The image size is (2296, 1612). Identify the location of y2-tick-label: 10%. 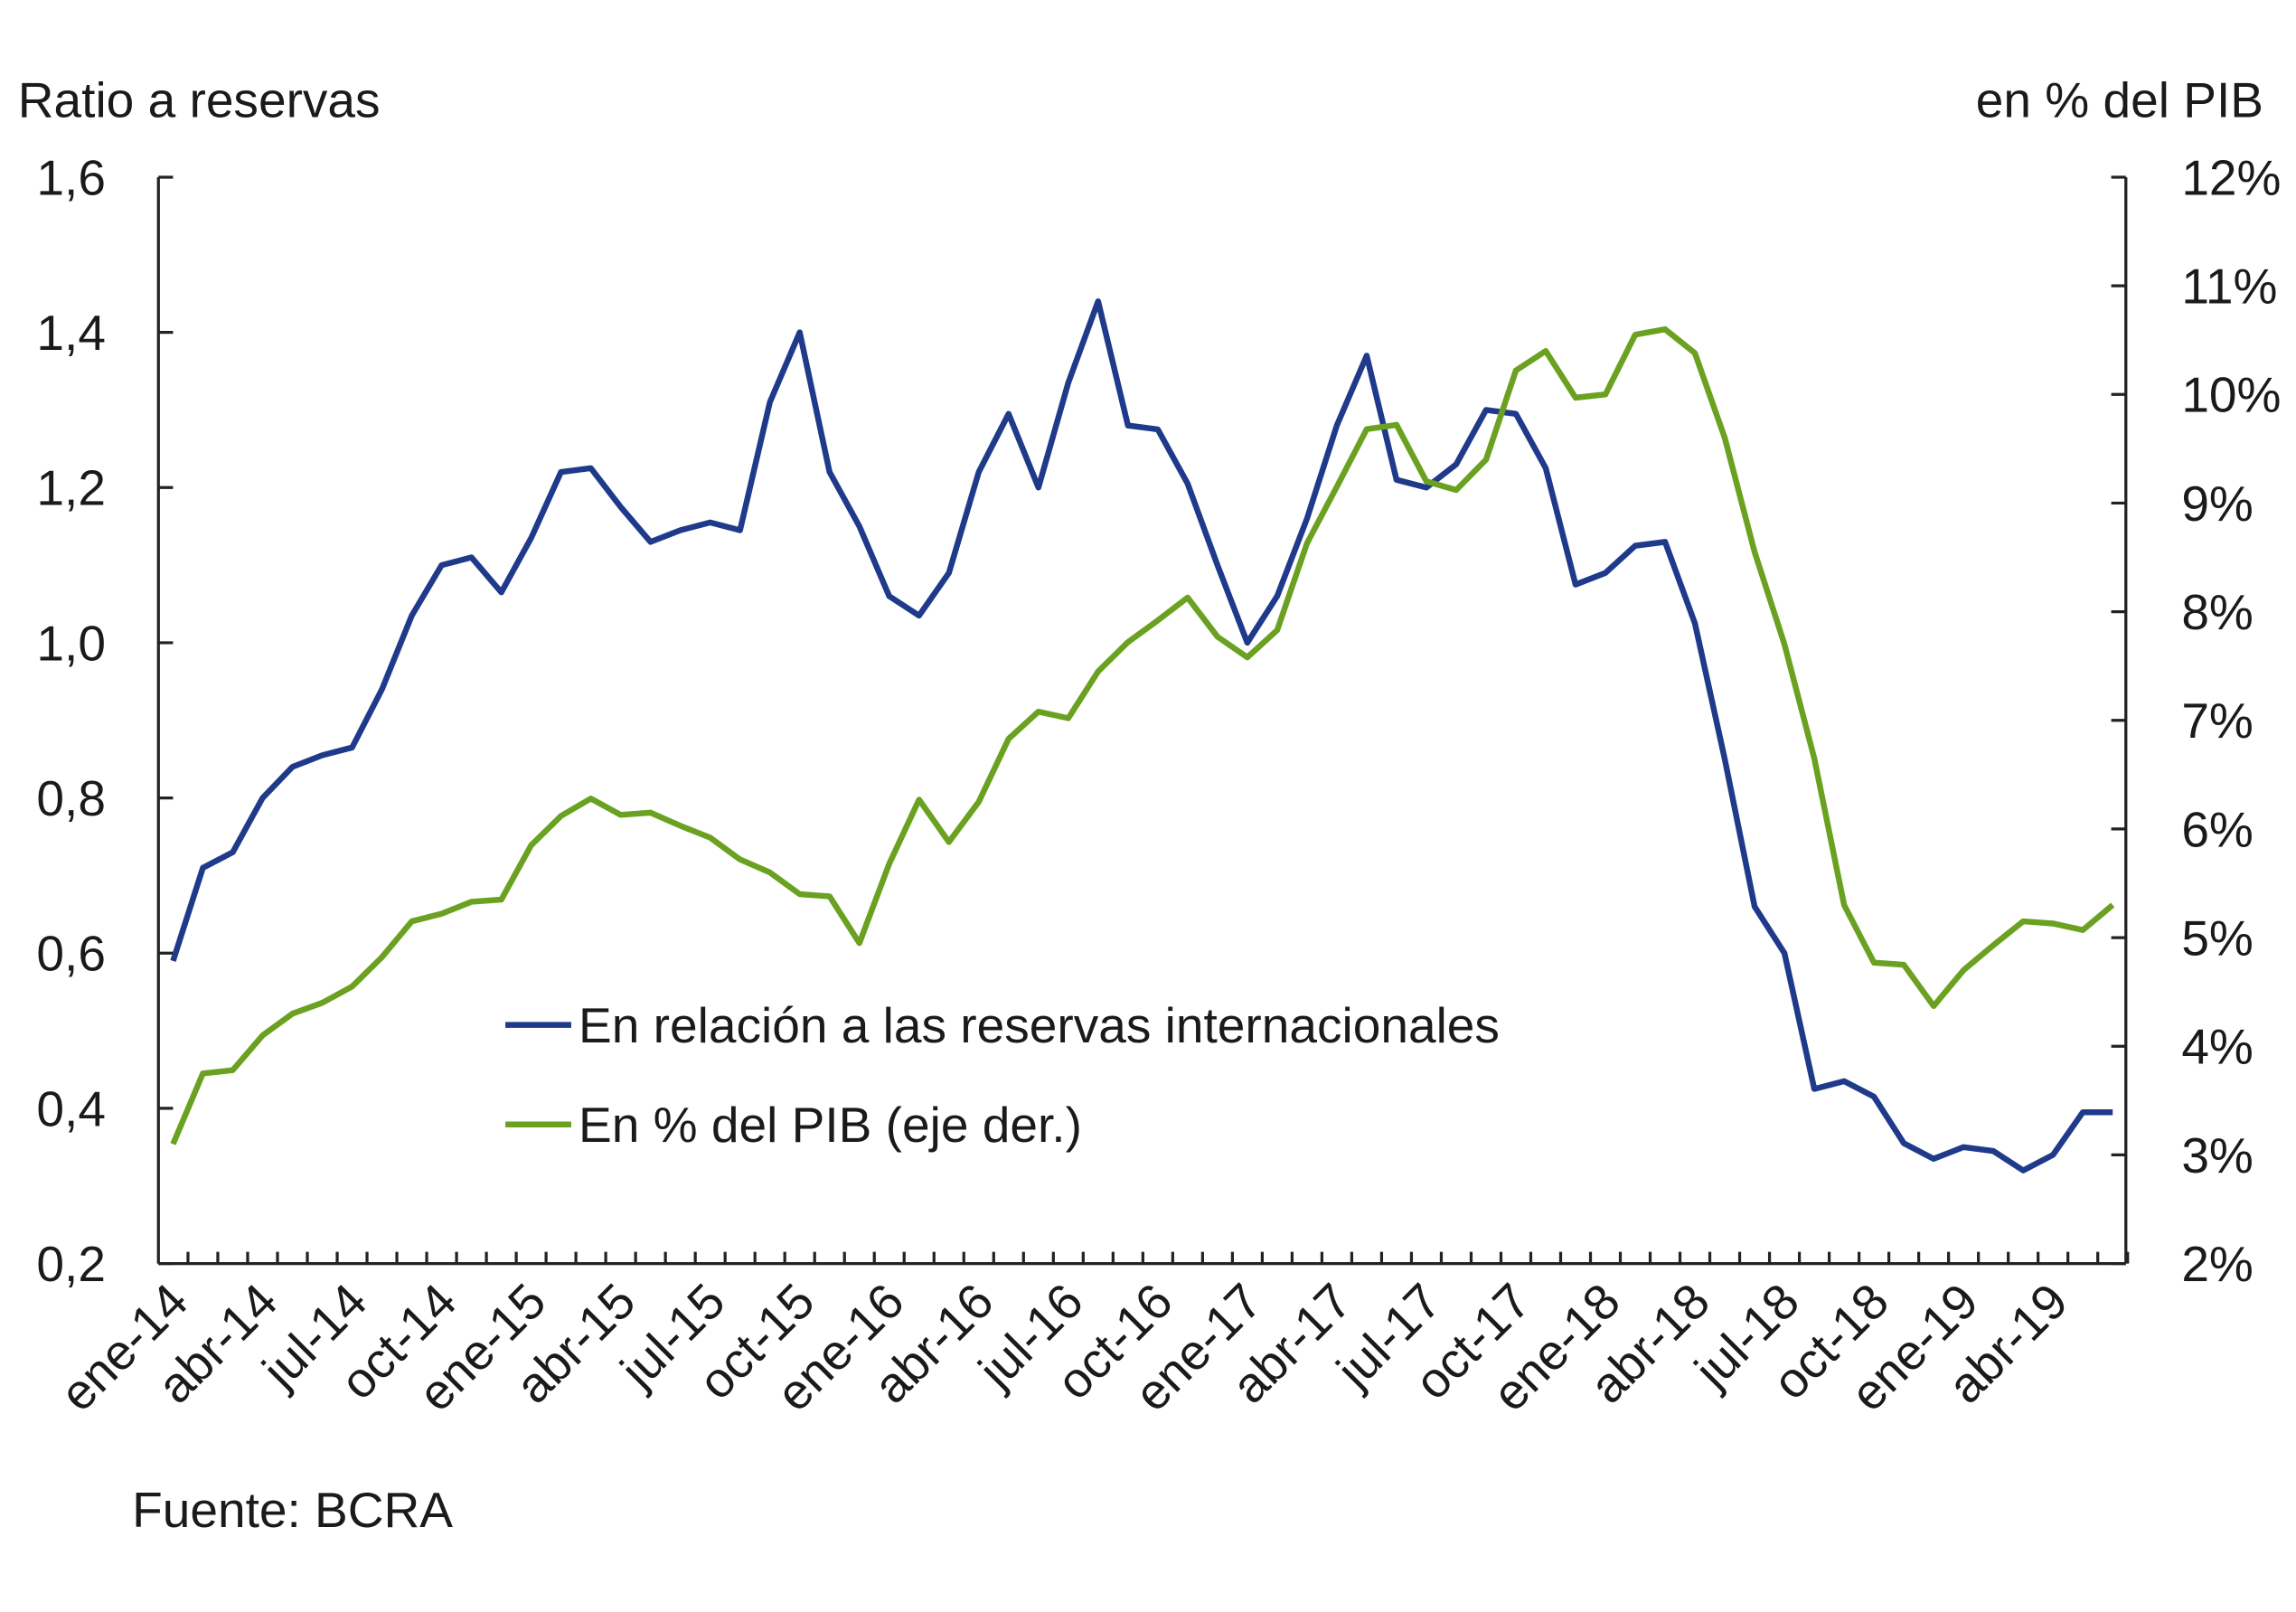
(2231, 395).